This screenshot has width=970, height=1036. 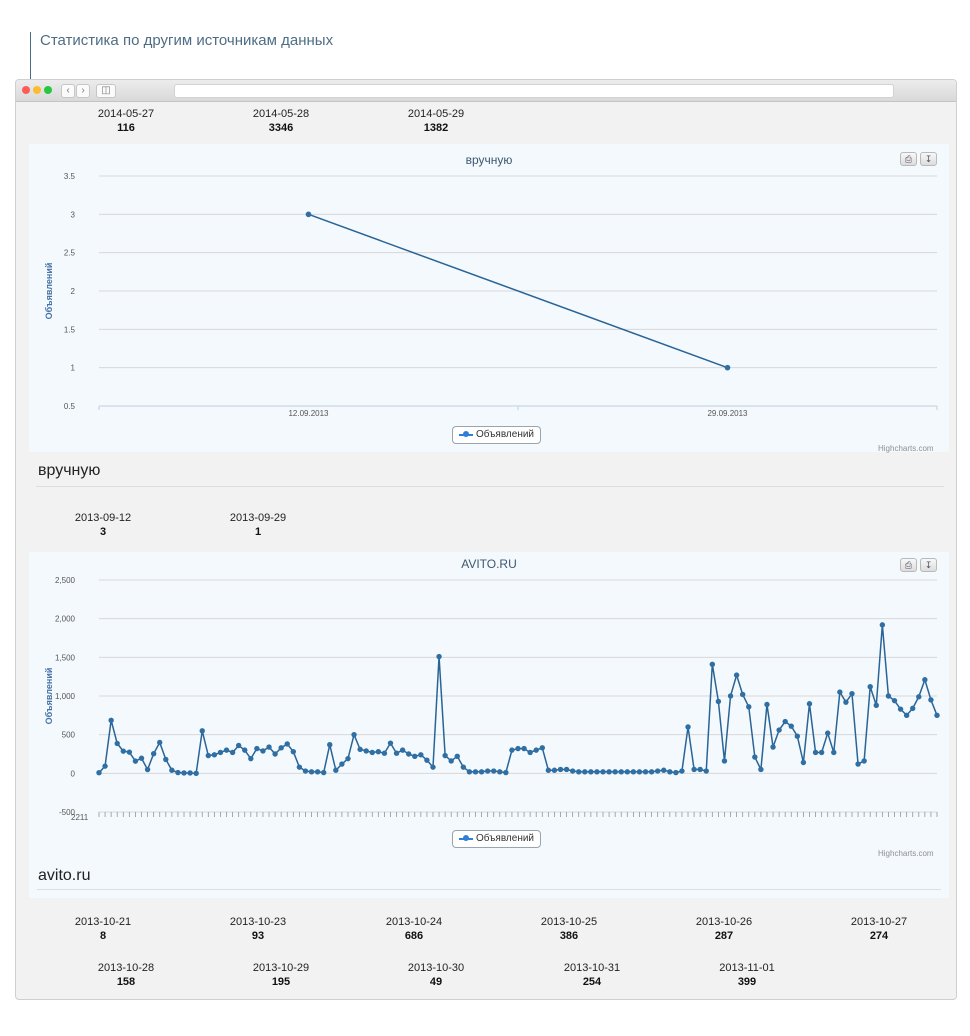 What do you see at coordinates (68, 91) in the screenshot?
I see `back-button: ‹` at bounding box center [68, 91].